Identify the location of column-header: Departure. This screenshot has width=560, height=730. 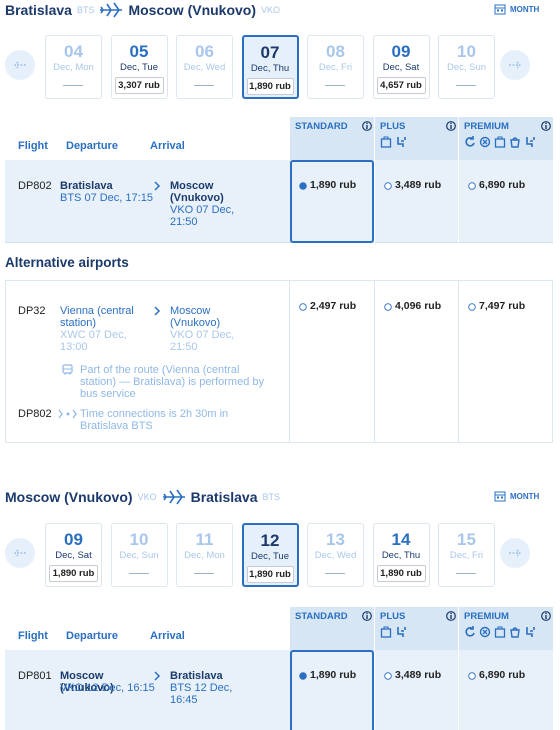
(92, 146).